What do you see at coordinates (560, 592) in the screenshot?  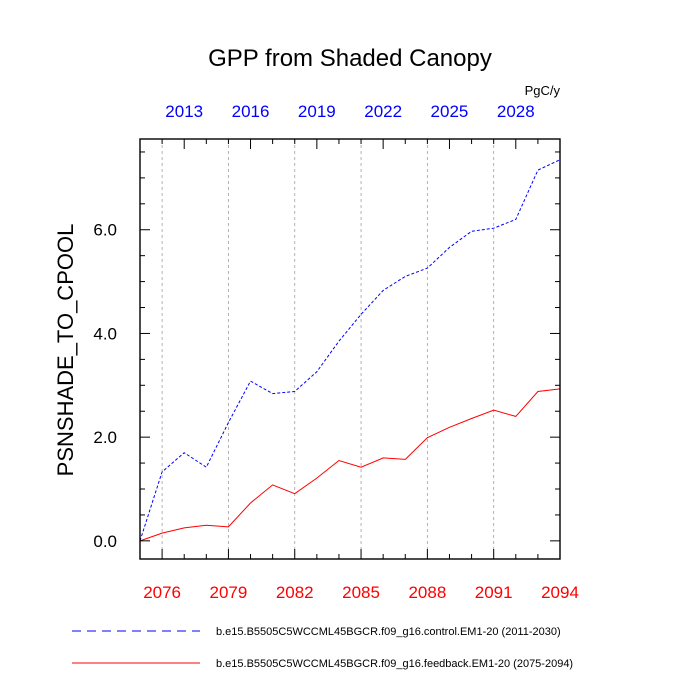 I see `x-bottom-tick-label: 2094` at bounding box center [560, 592].